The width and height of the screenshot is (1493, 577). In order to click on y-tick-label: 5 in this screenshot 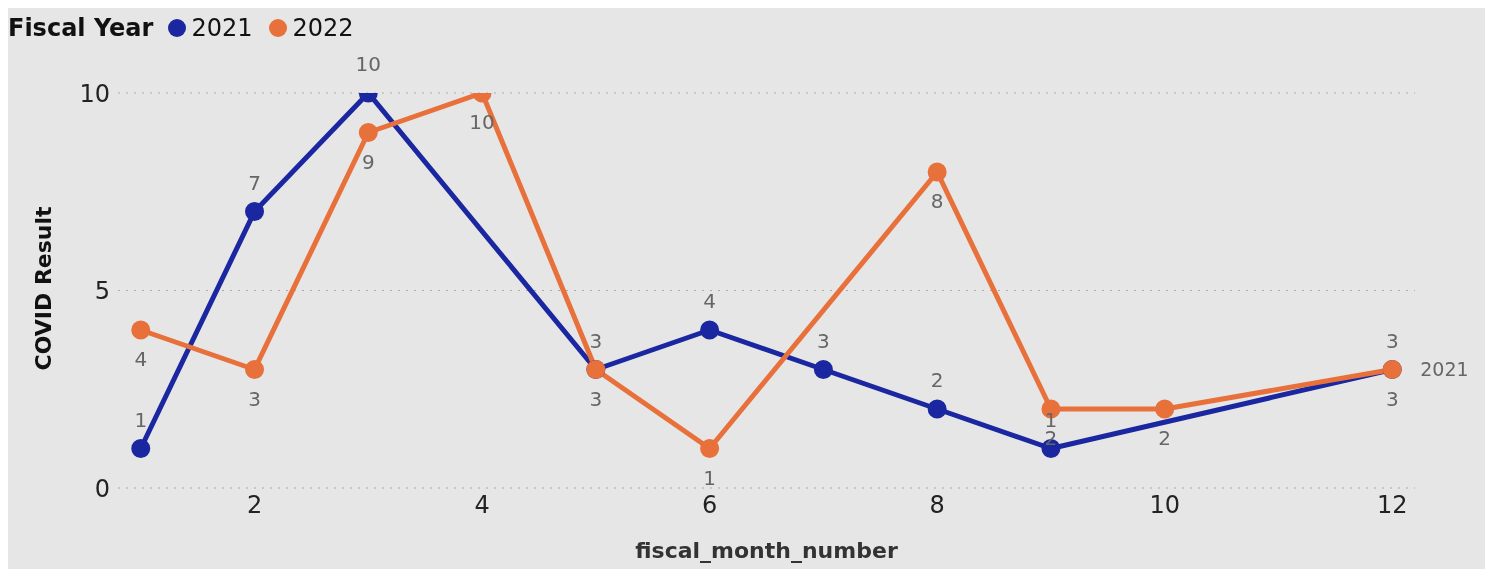, I will do `click(102, 291)`.